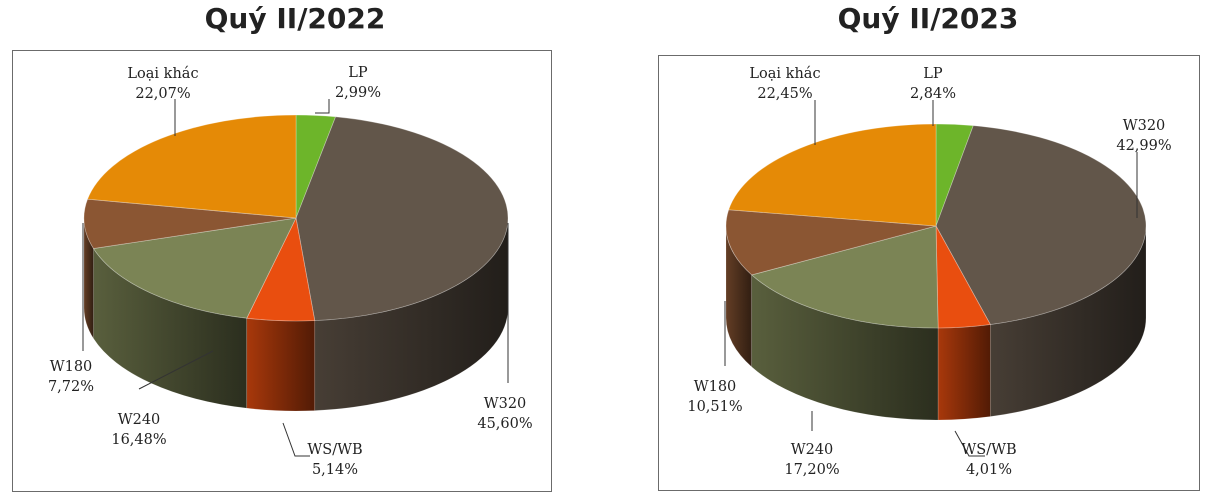 The image size is (1212, 499). Describe the element at coordinates (322, 106) in the screenshot. I see `leader-line-lp` at that location.